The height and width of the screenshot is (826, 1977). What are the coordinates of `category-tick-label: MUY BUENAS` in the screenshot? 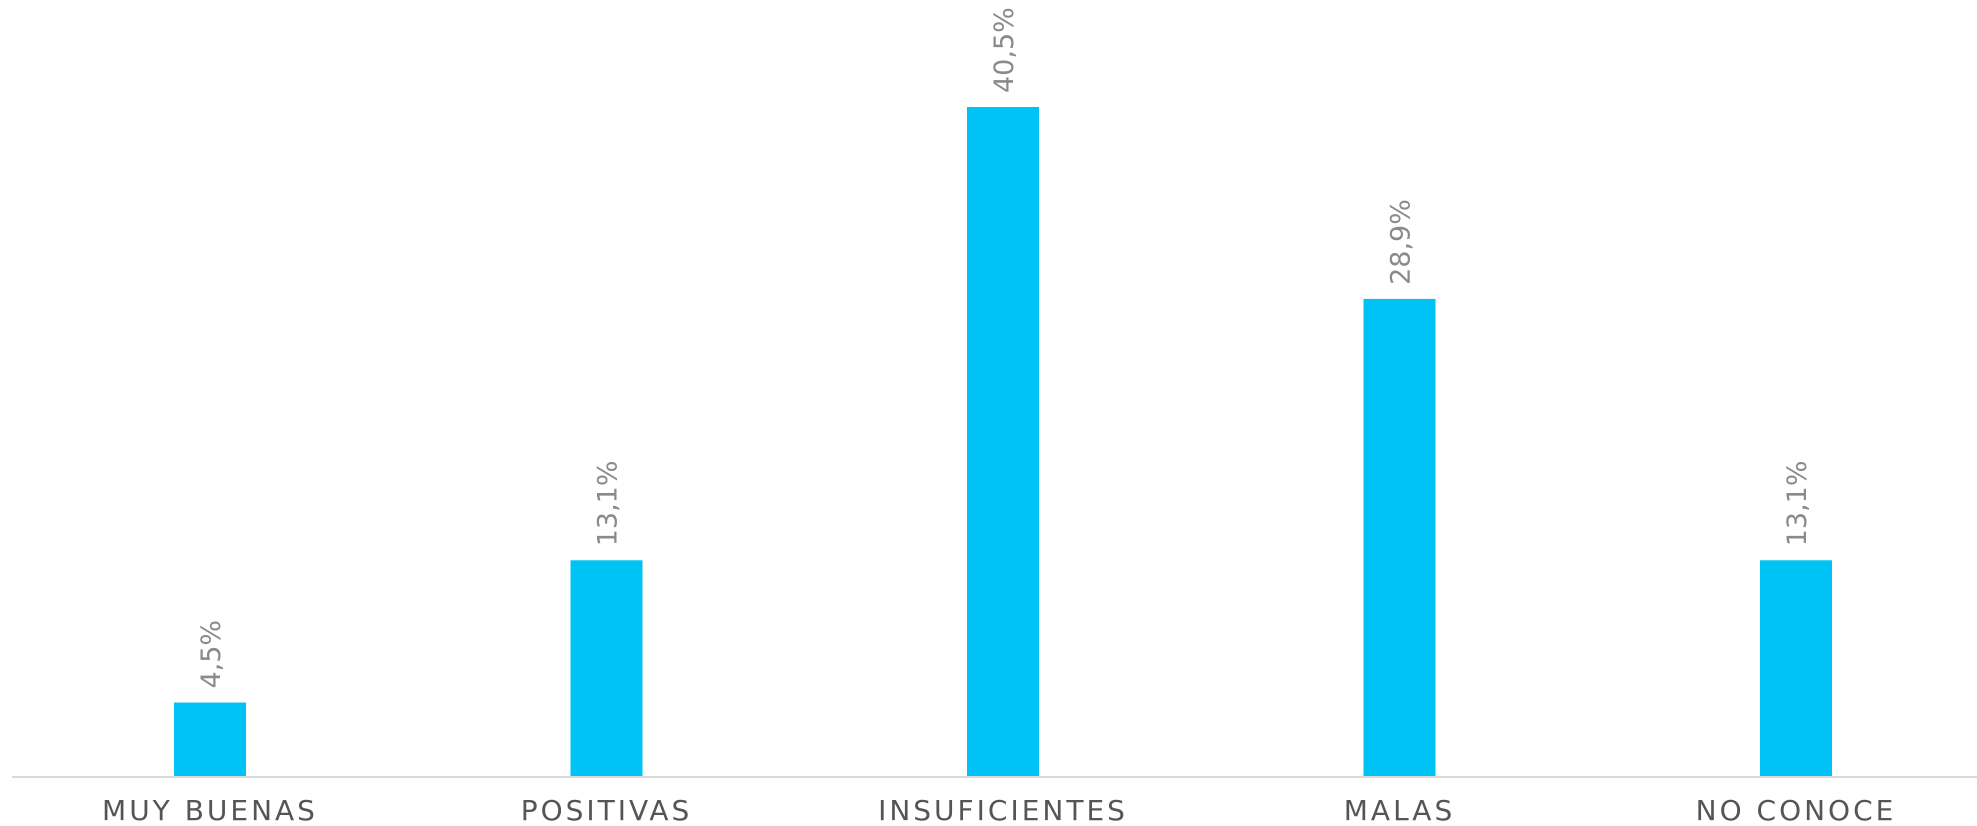 It's located at (210, 810).